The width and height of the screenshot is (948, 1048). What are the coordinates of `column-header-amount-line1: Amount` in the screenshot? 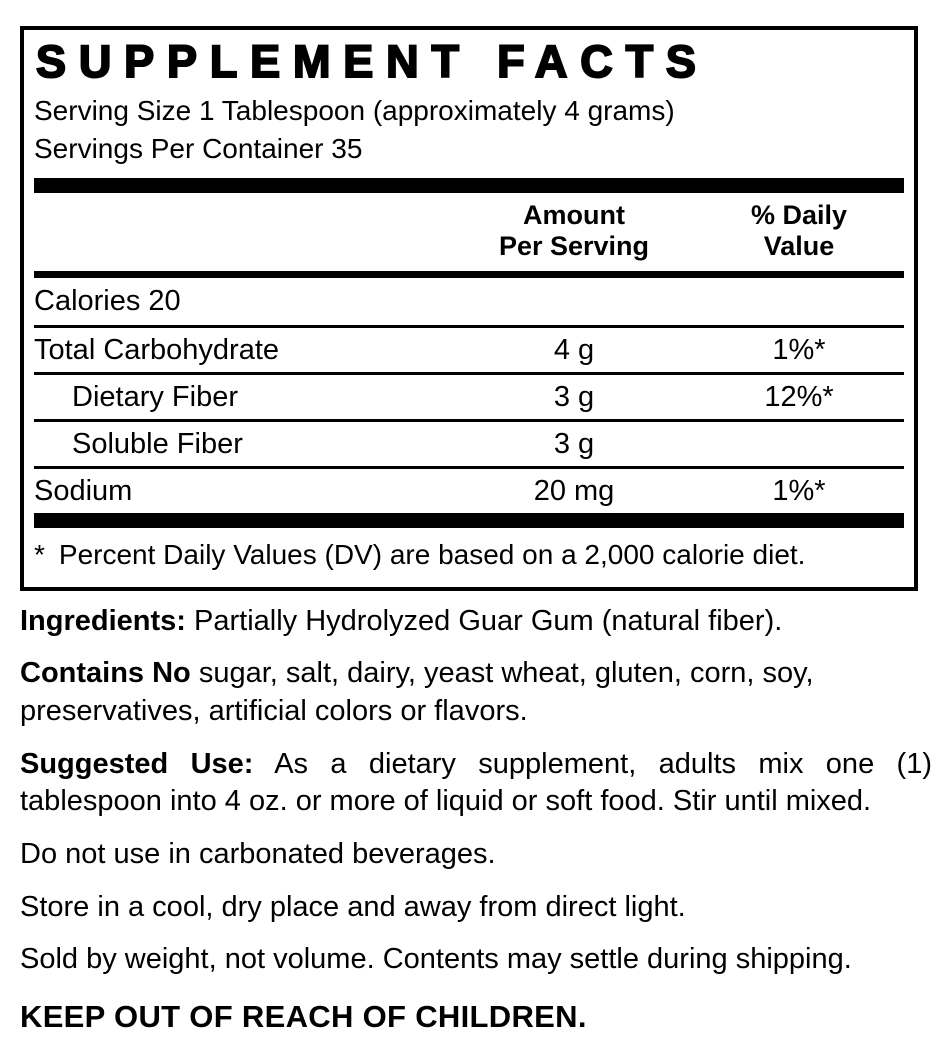 It's located at (574, 215).